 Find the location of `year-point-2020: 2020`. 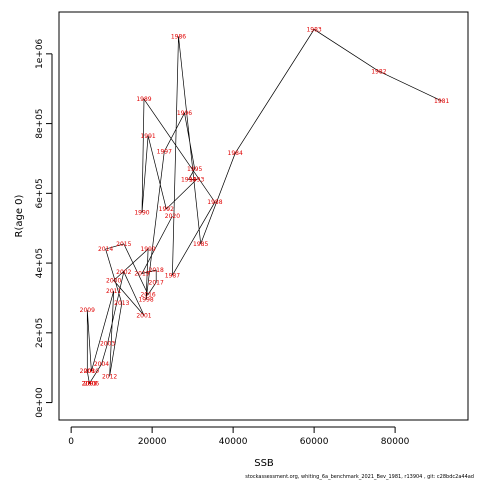

year-point-2020: 2020 is located at coordinates (172, 216).